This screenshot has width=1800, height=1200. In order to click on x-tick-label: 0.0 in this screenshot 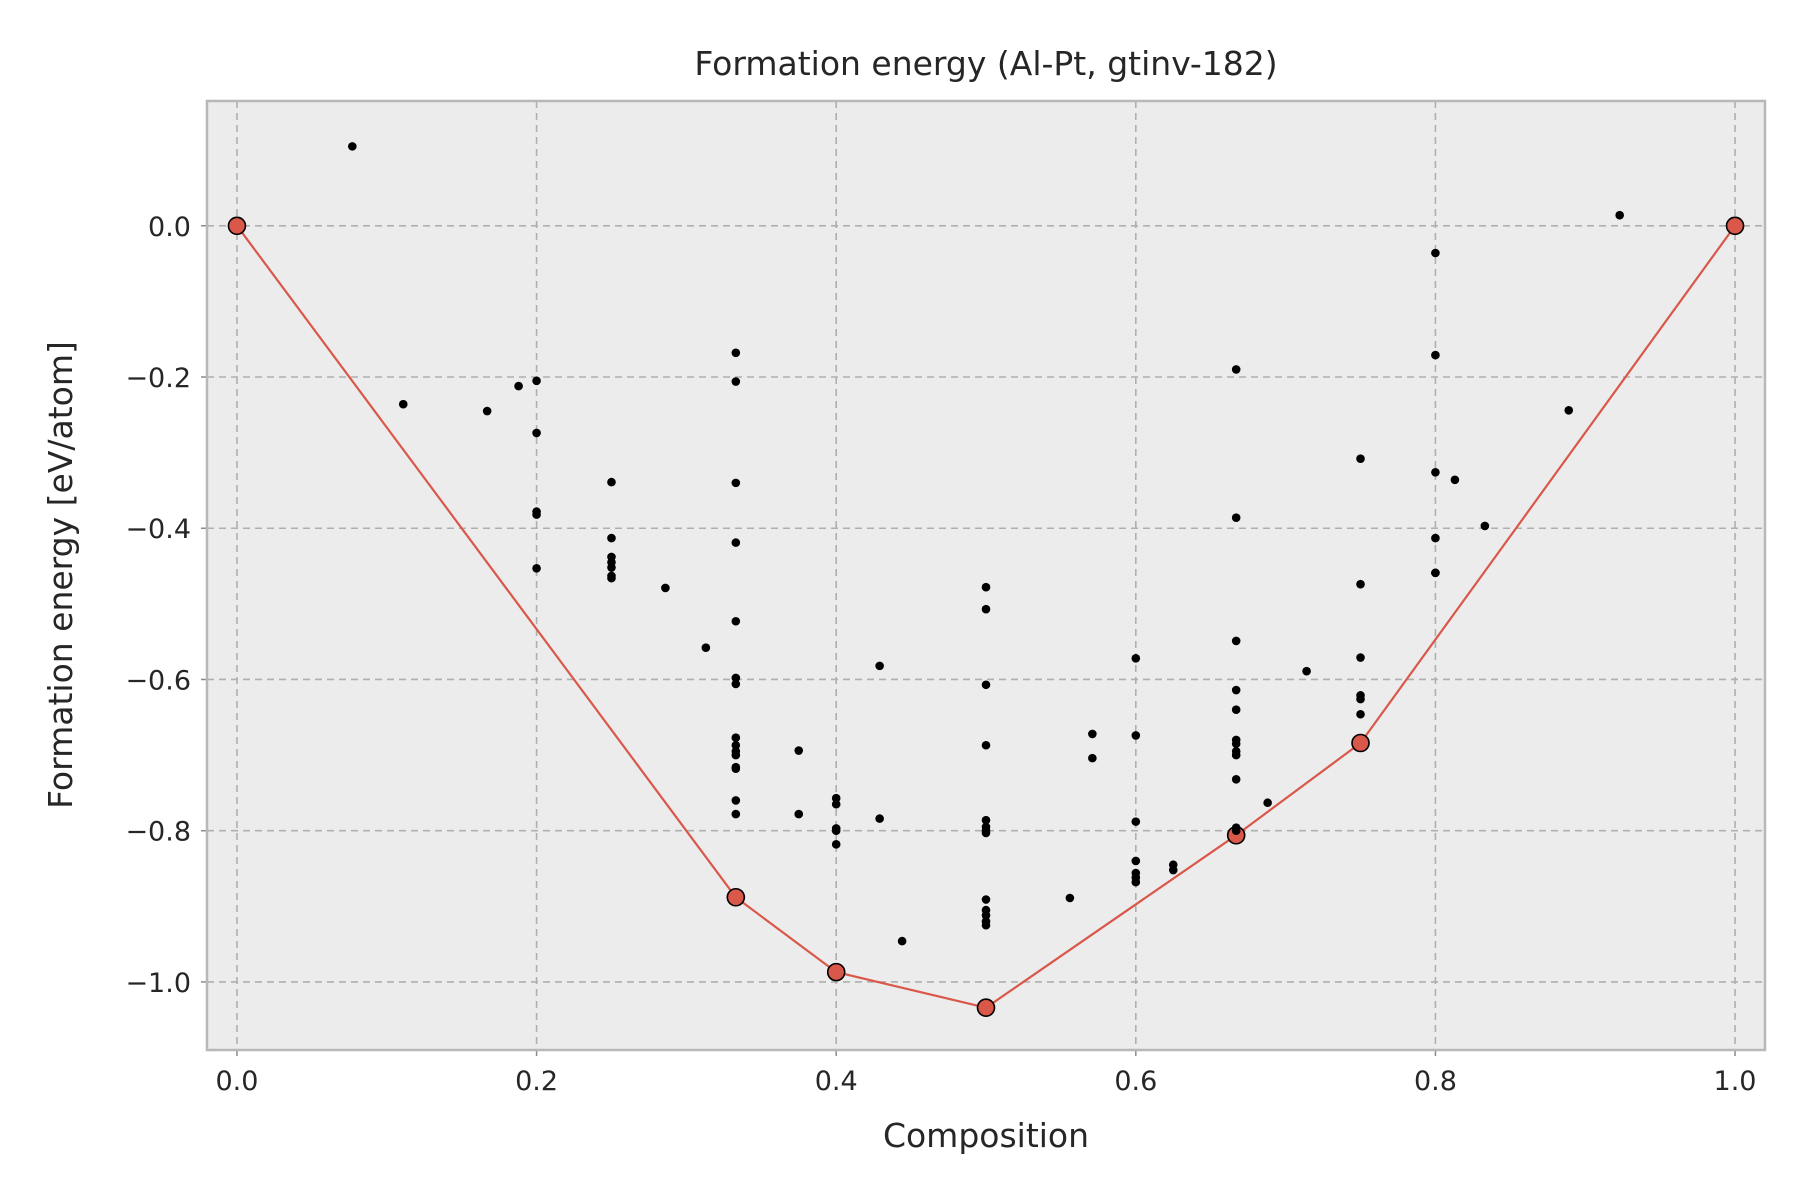, I will do `click(236, 1081)`.